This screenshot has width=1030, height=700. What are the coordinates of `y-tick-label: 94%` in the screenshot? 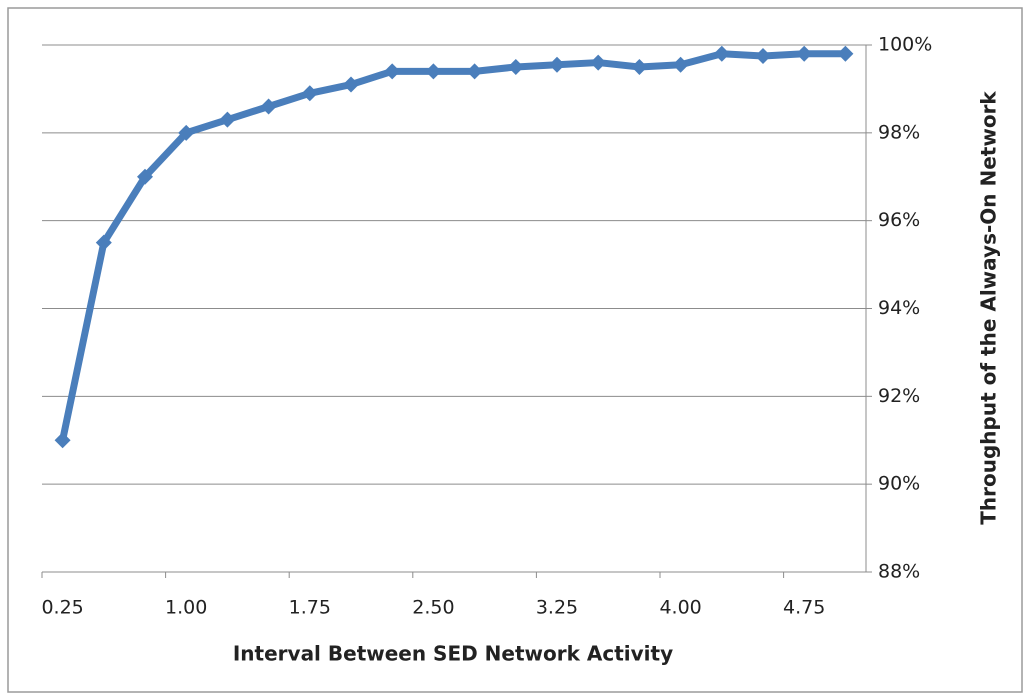 It's located at (899, 308).